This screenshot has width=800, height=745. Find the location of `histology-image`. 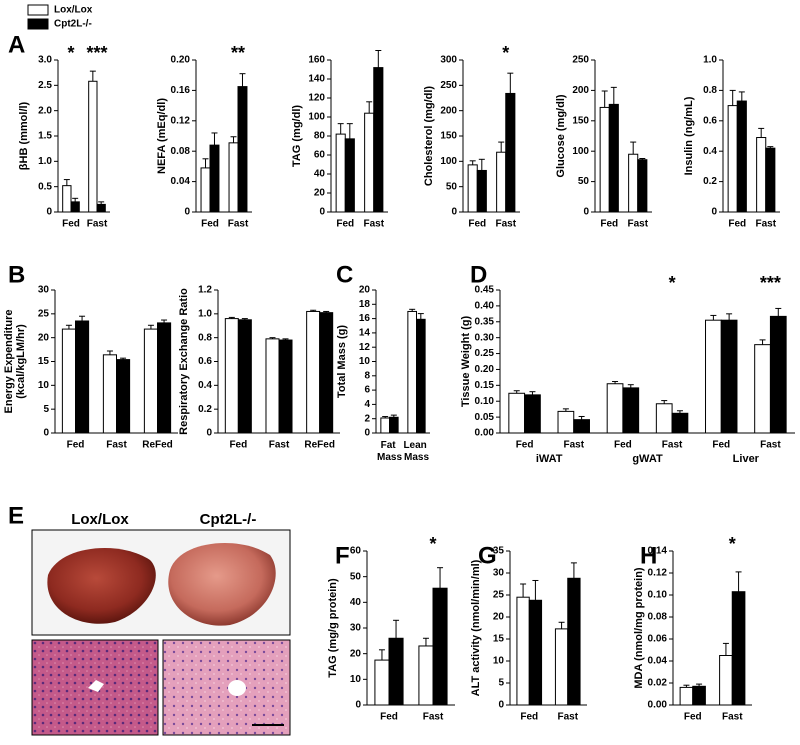

histology-image is located at coordinates (226, 687).